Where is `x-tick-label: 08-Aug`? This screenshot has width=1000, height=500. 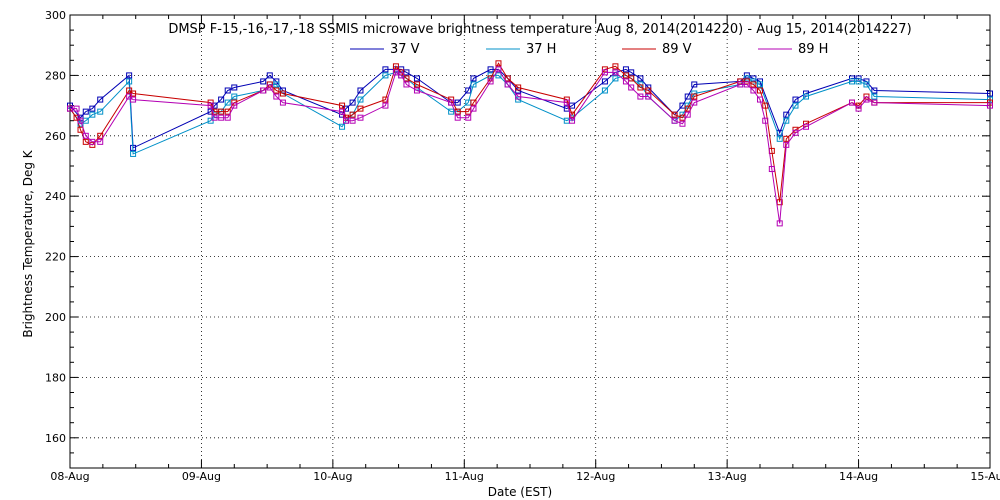
x-tick-label: 08-Aug is located at coordinates (69, 476).